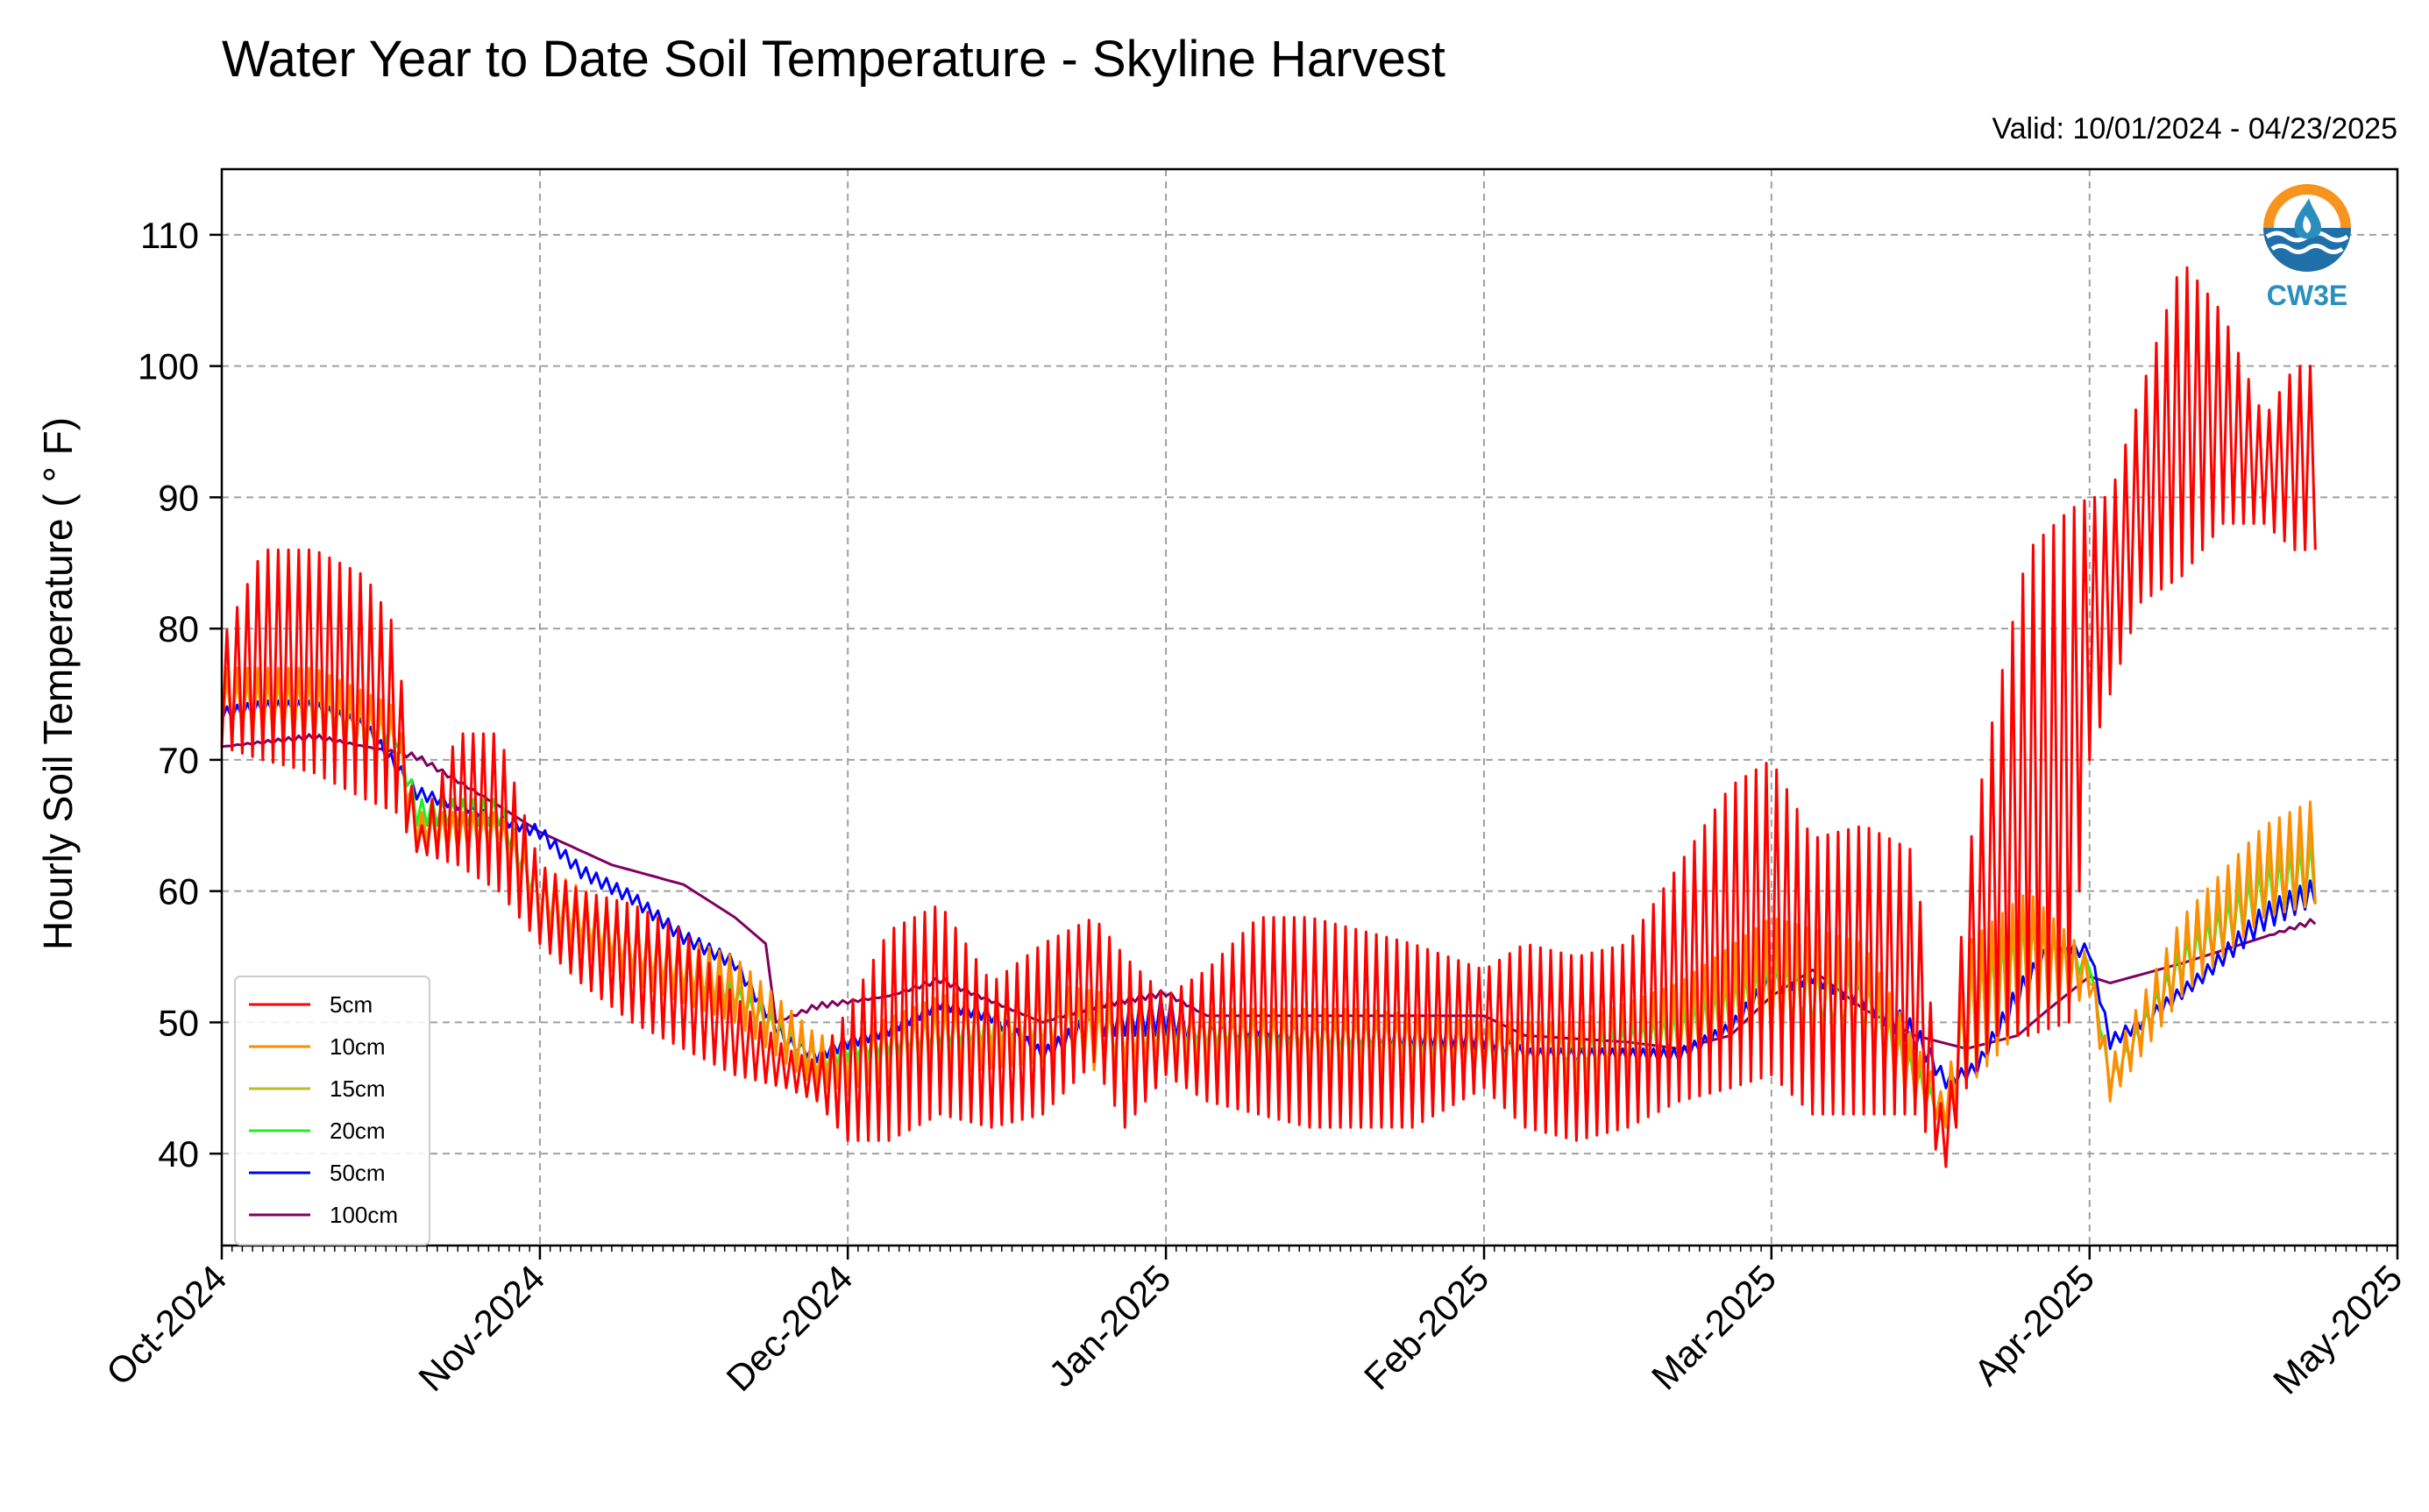 The image size is (2429, 1512). What do you see at coordinates (481, 1328) in the screenshot?
I see `x-tick-label: Nov-2024` at bounding box center [481, 1328].